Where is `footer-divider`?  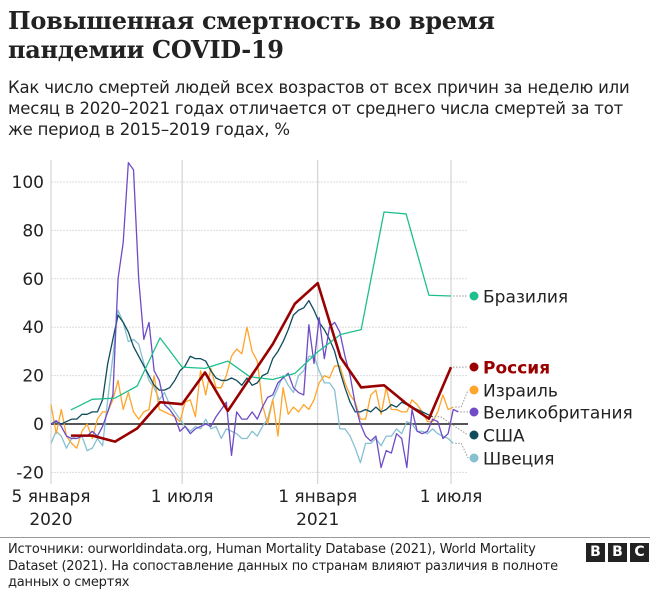 footer-divider is located at coordinates (325, 537).